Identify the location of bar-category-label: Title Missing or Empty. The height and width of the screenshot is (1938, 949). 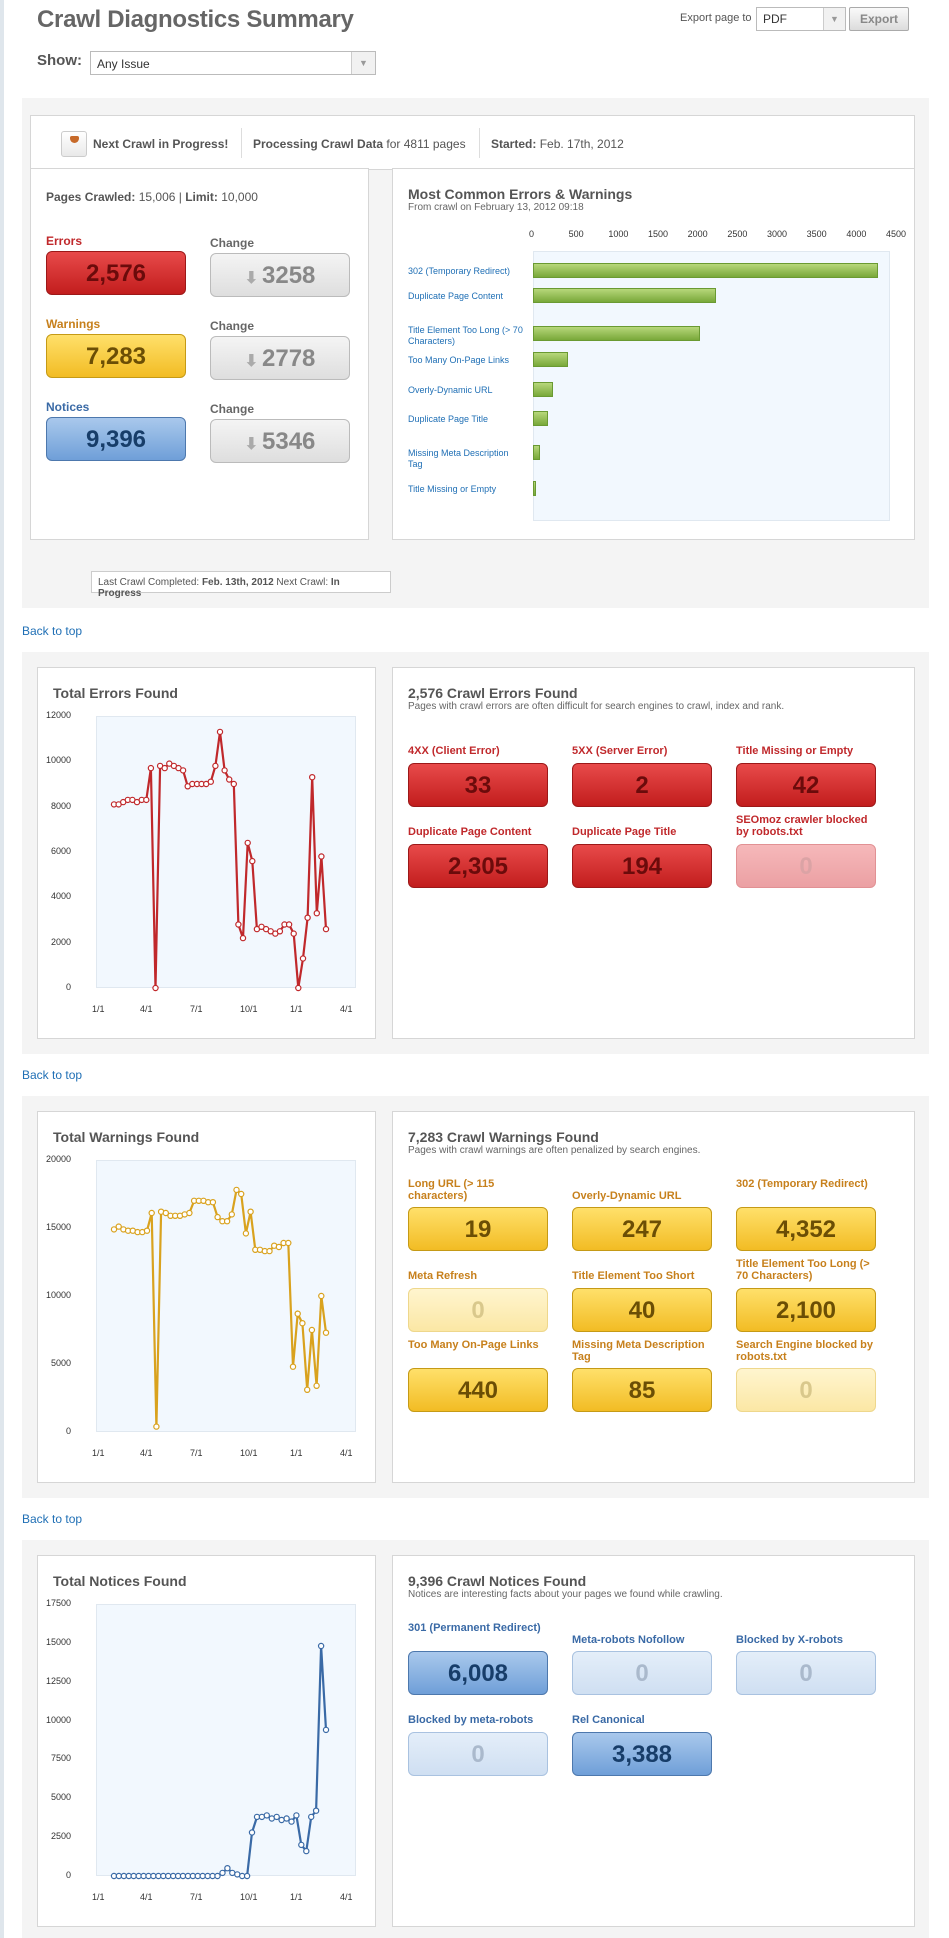
(452, 489).